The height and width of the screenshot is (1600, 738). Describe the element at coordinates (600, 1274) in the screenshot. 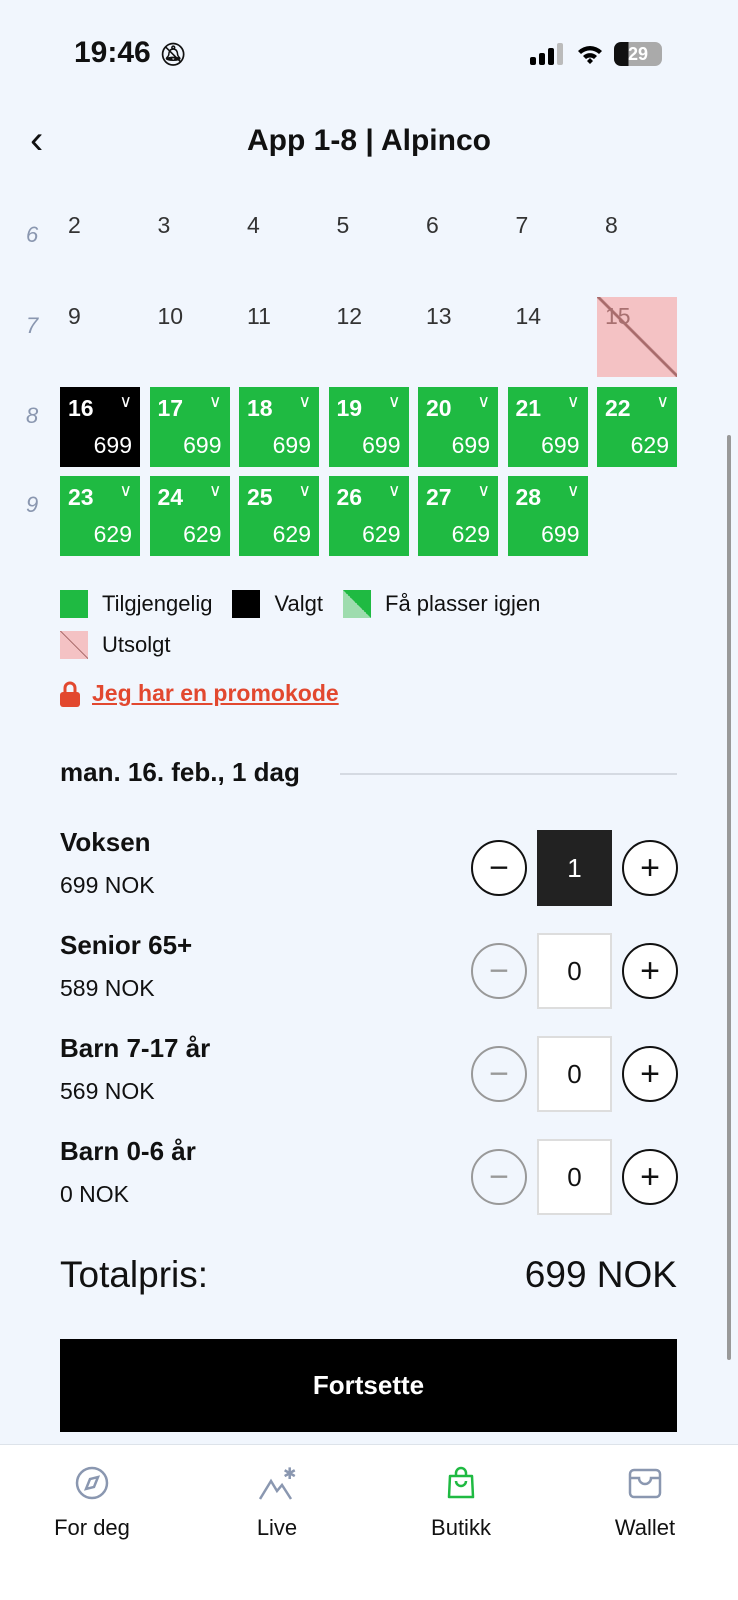

I see `total-value: 699 NOK` at that location.